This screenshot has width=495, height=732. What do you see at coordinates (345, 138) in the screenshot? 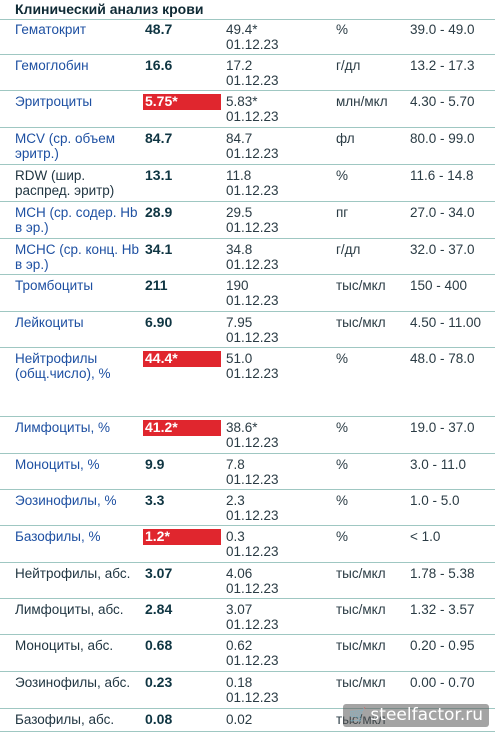
I see `unit: фл` at bounding box center [345, 138].